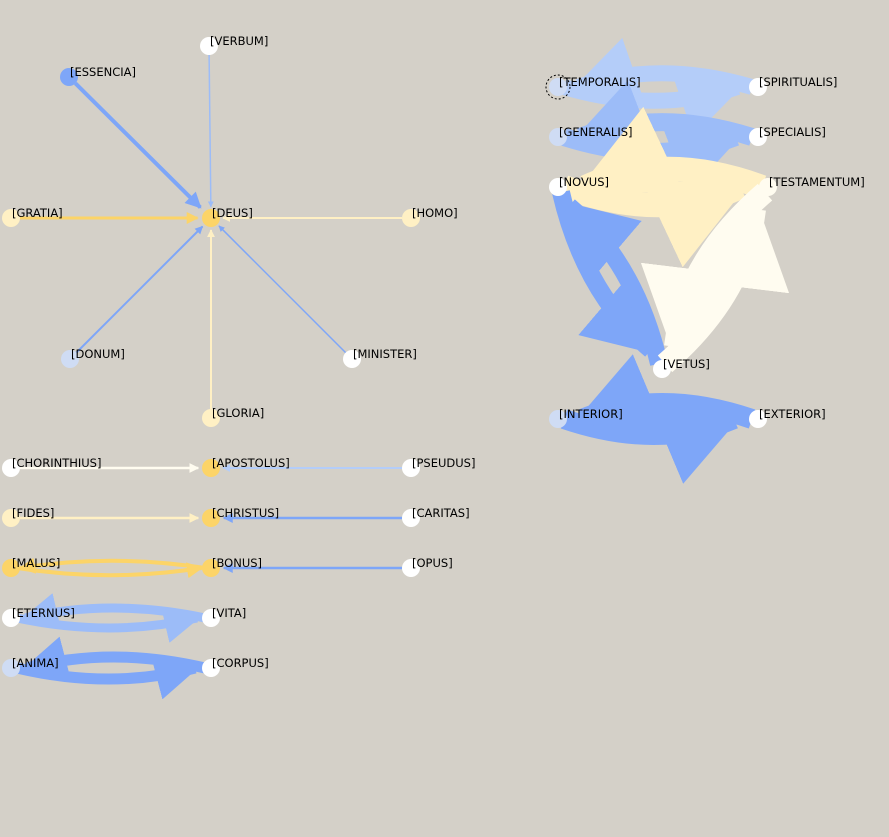 This screenshot has width=889, height=837. What do you see at coordinates (245, 513) in the screenshot?
I see `node-christus-label: [CHRISTUS]` at bounding box center [245, 513].